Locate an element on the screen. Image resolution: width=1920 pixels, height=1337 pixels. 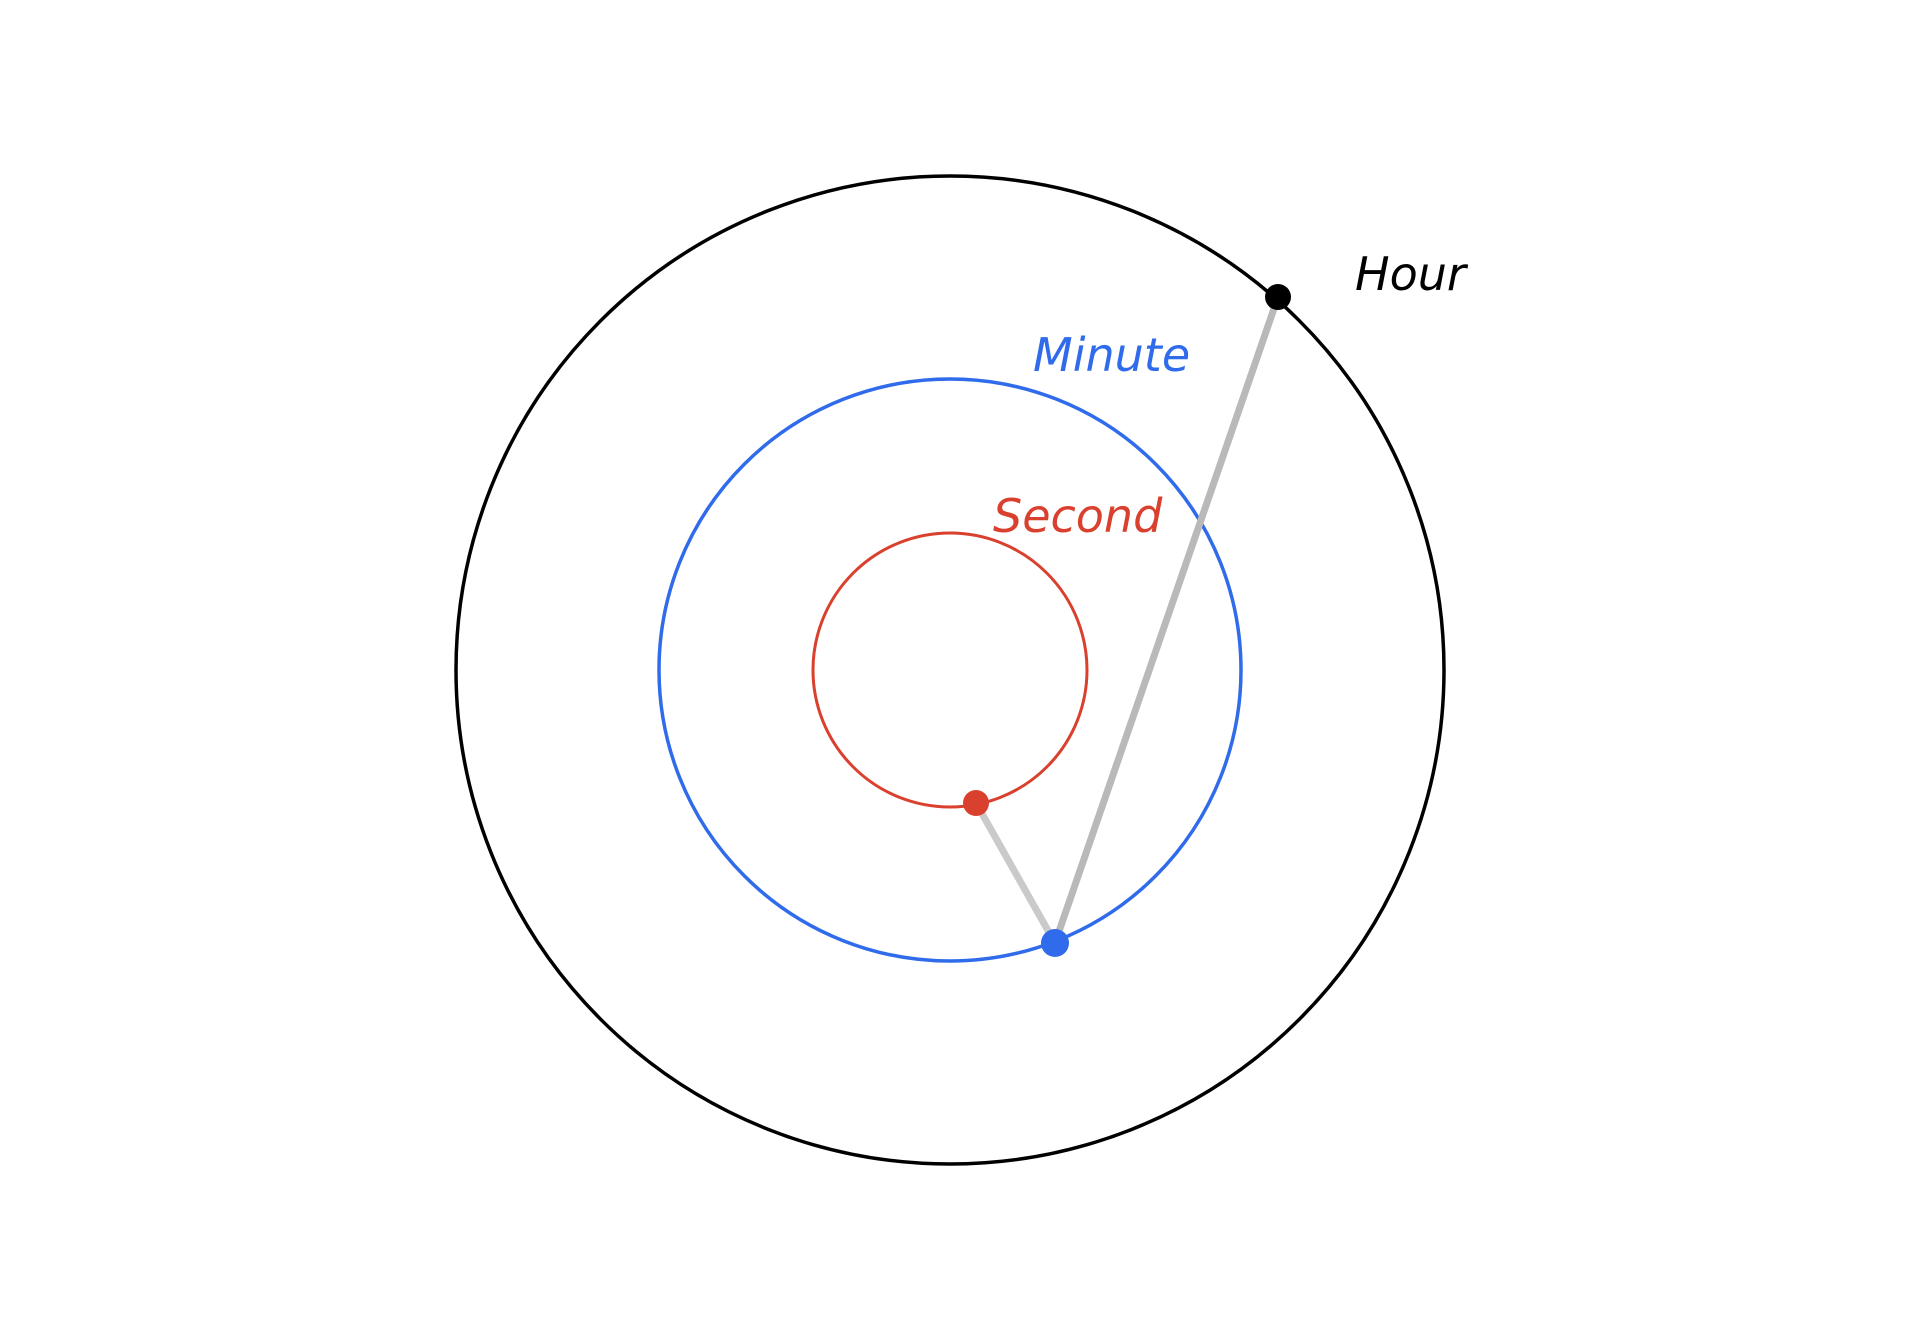
minute-joint is located at coordinates (1055, 943).